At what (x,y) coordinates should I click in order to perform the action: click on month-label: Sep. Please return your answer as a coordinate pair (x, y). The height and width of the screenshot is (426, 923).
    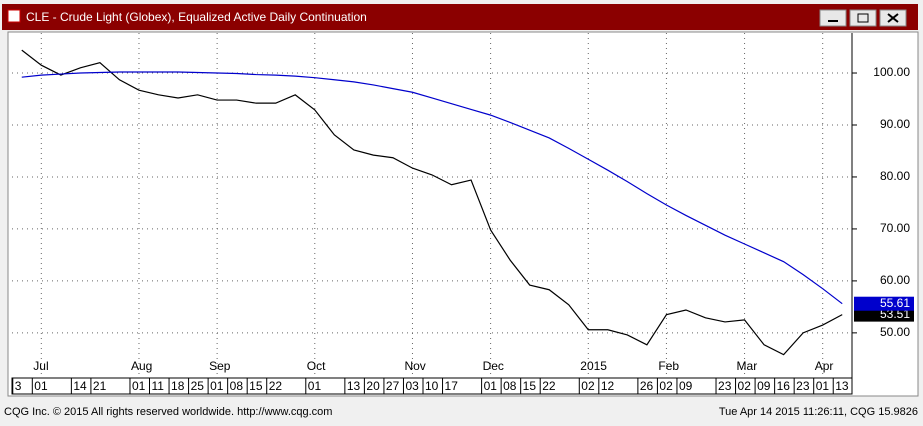
    Looking at the image, I should click on (220, 366).